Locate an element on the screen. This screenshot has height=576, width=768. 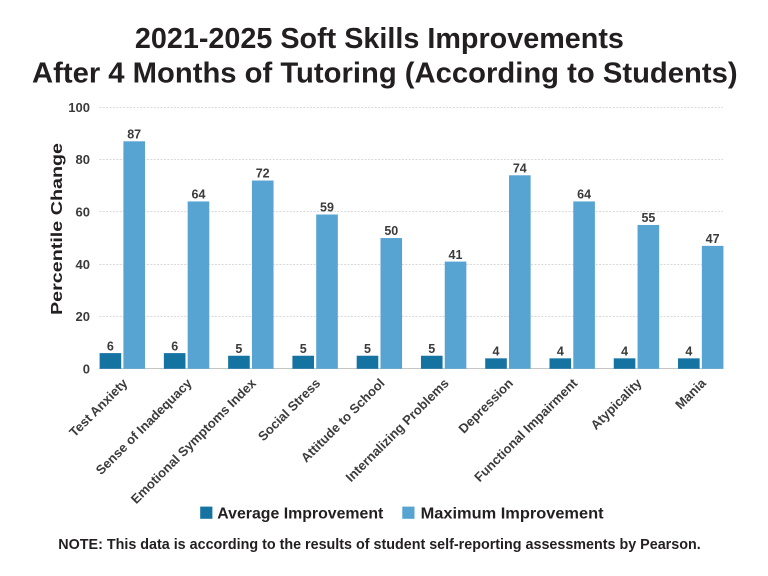
svg-text: Maximum Improvement is located at coordinates (512, 513).